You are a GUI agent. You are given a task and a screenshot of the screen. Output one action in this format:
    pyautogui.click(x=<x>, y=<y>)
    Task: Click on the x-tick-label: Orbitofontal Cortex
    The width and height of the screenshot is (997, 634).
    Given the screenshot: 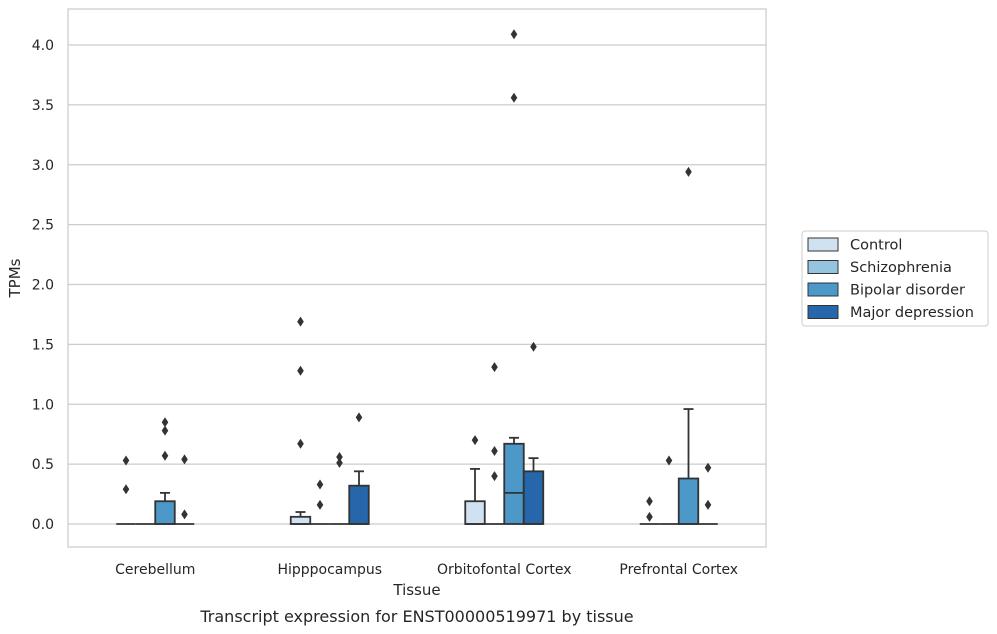 What is the action you would take?
    pyautogui.click(x=504, y=570)
    